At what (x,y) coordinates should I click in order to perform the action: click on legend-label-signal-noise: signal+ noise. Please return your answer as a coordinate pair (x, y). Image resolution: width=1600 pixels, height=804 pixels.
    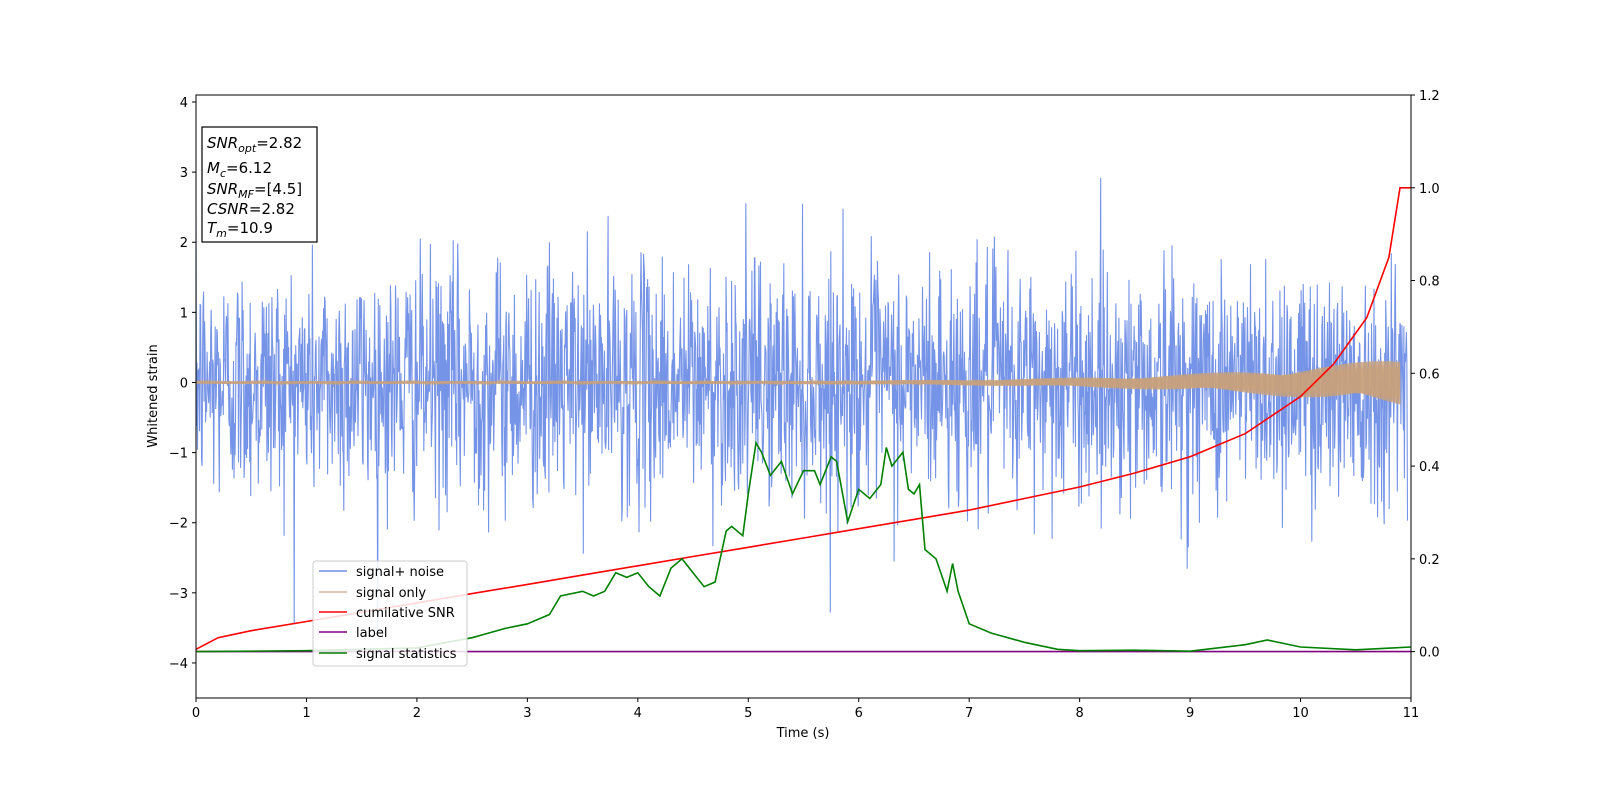
    Looking at the image, I should click on (400, 572).